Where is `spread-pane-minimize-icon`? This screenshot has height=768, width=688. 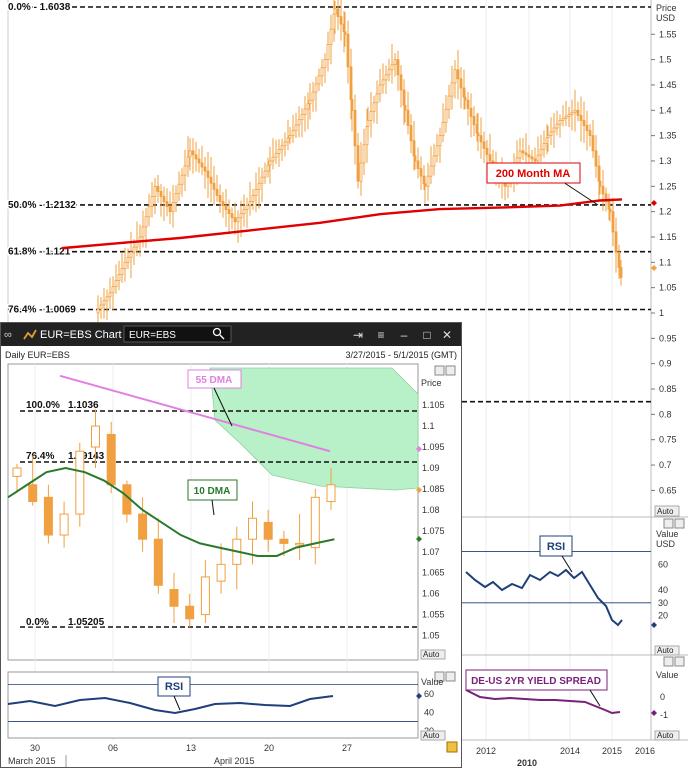 spread-pane-minimize-icon is located at coordinates (668, 661).